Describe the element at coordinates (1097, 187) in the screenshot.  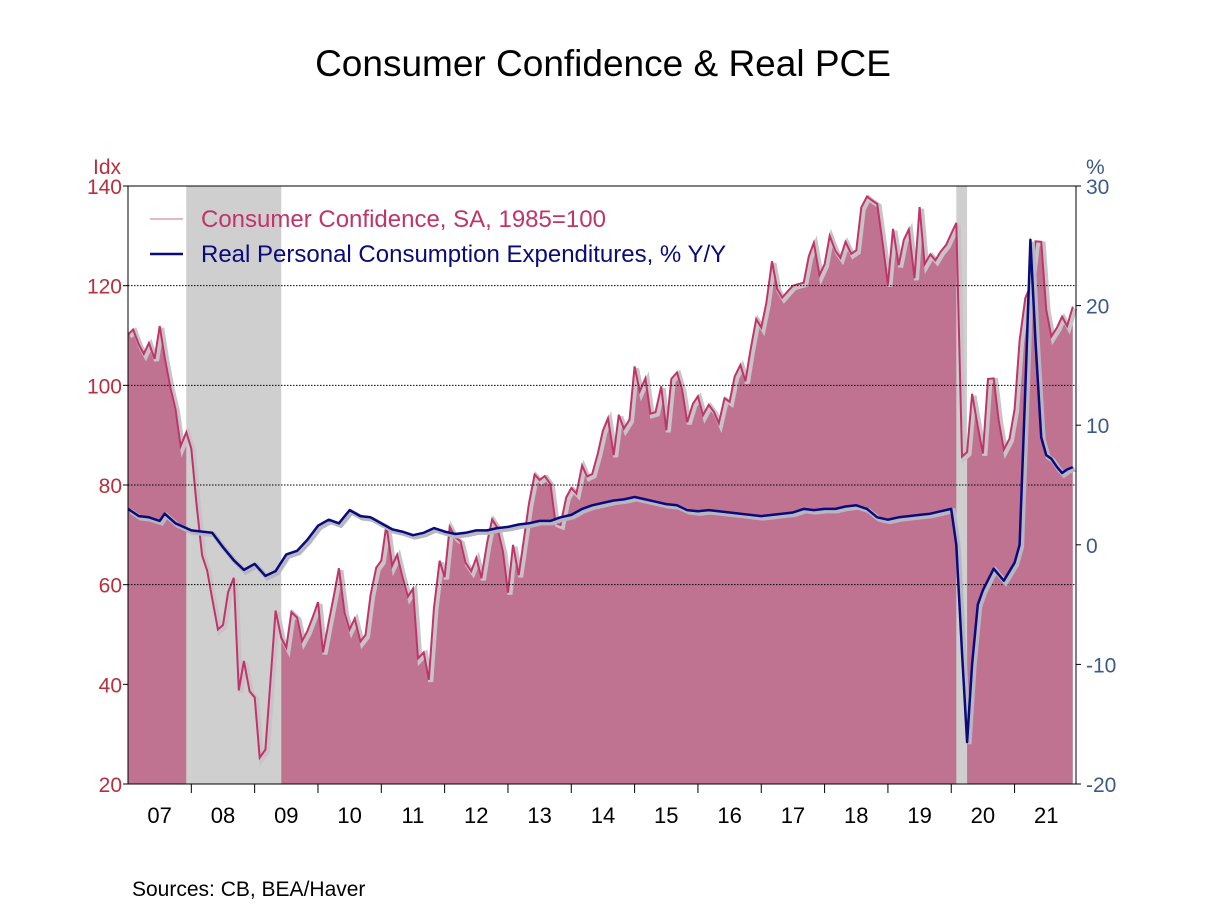
I see `right-tick-label: 30` at that location.